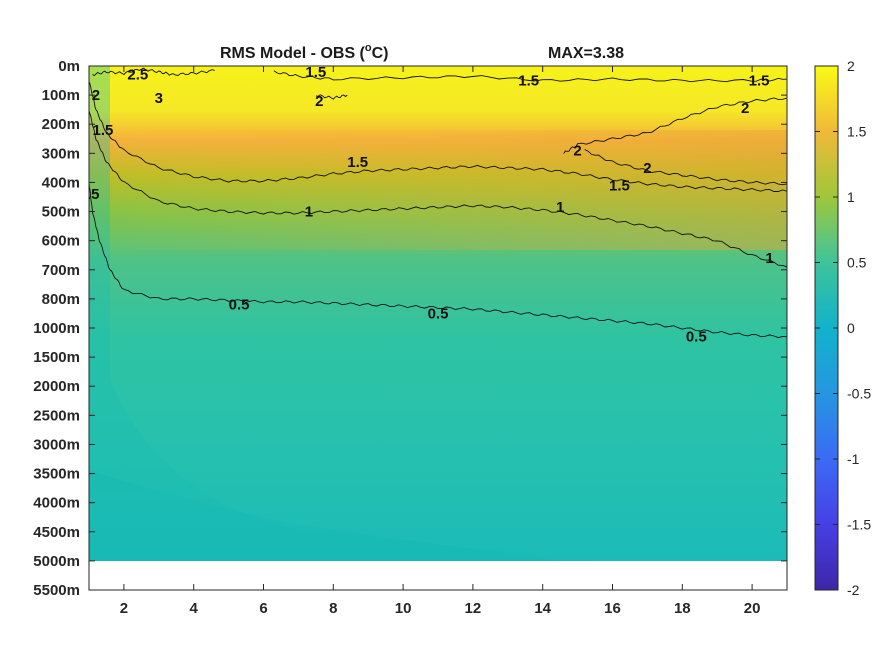 The height and width of the screenshot is (656, 875). What do you see at coordinates (56, 328) in the screenshot?
I see `y-tick-label: 1000m` at bounding box center [56, 328].